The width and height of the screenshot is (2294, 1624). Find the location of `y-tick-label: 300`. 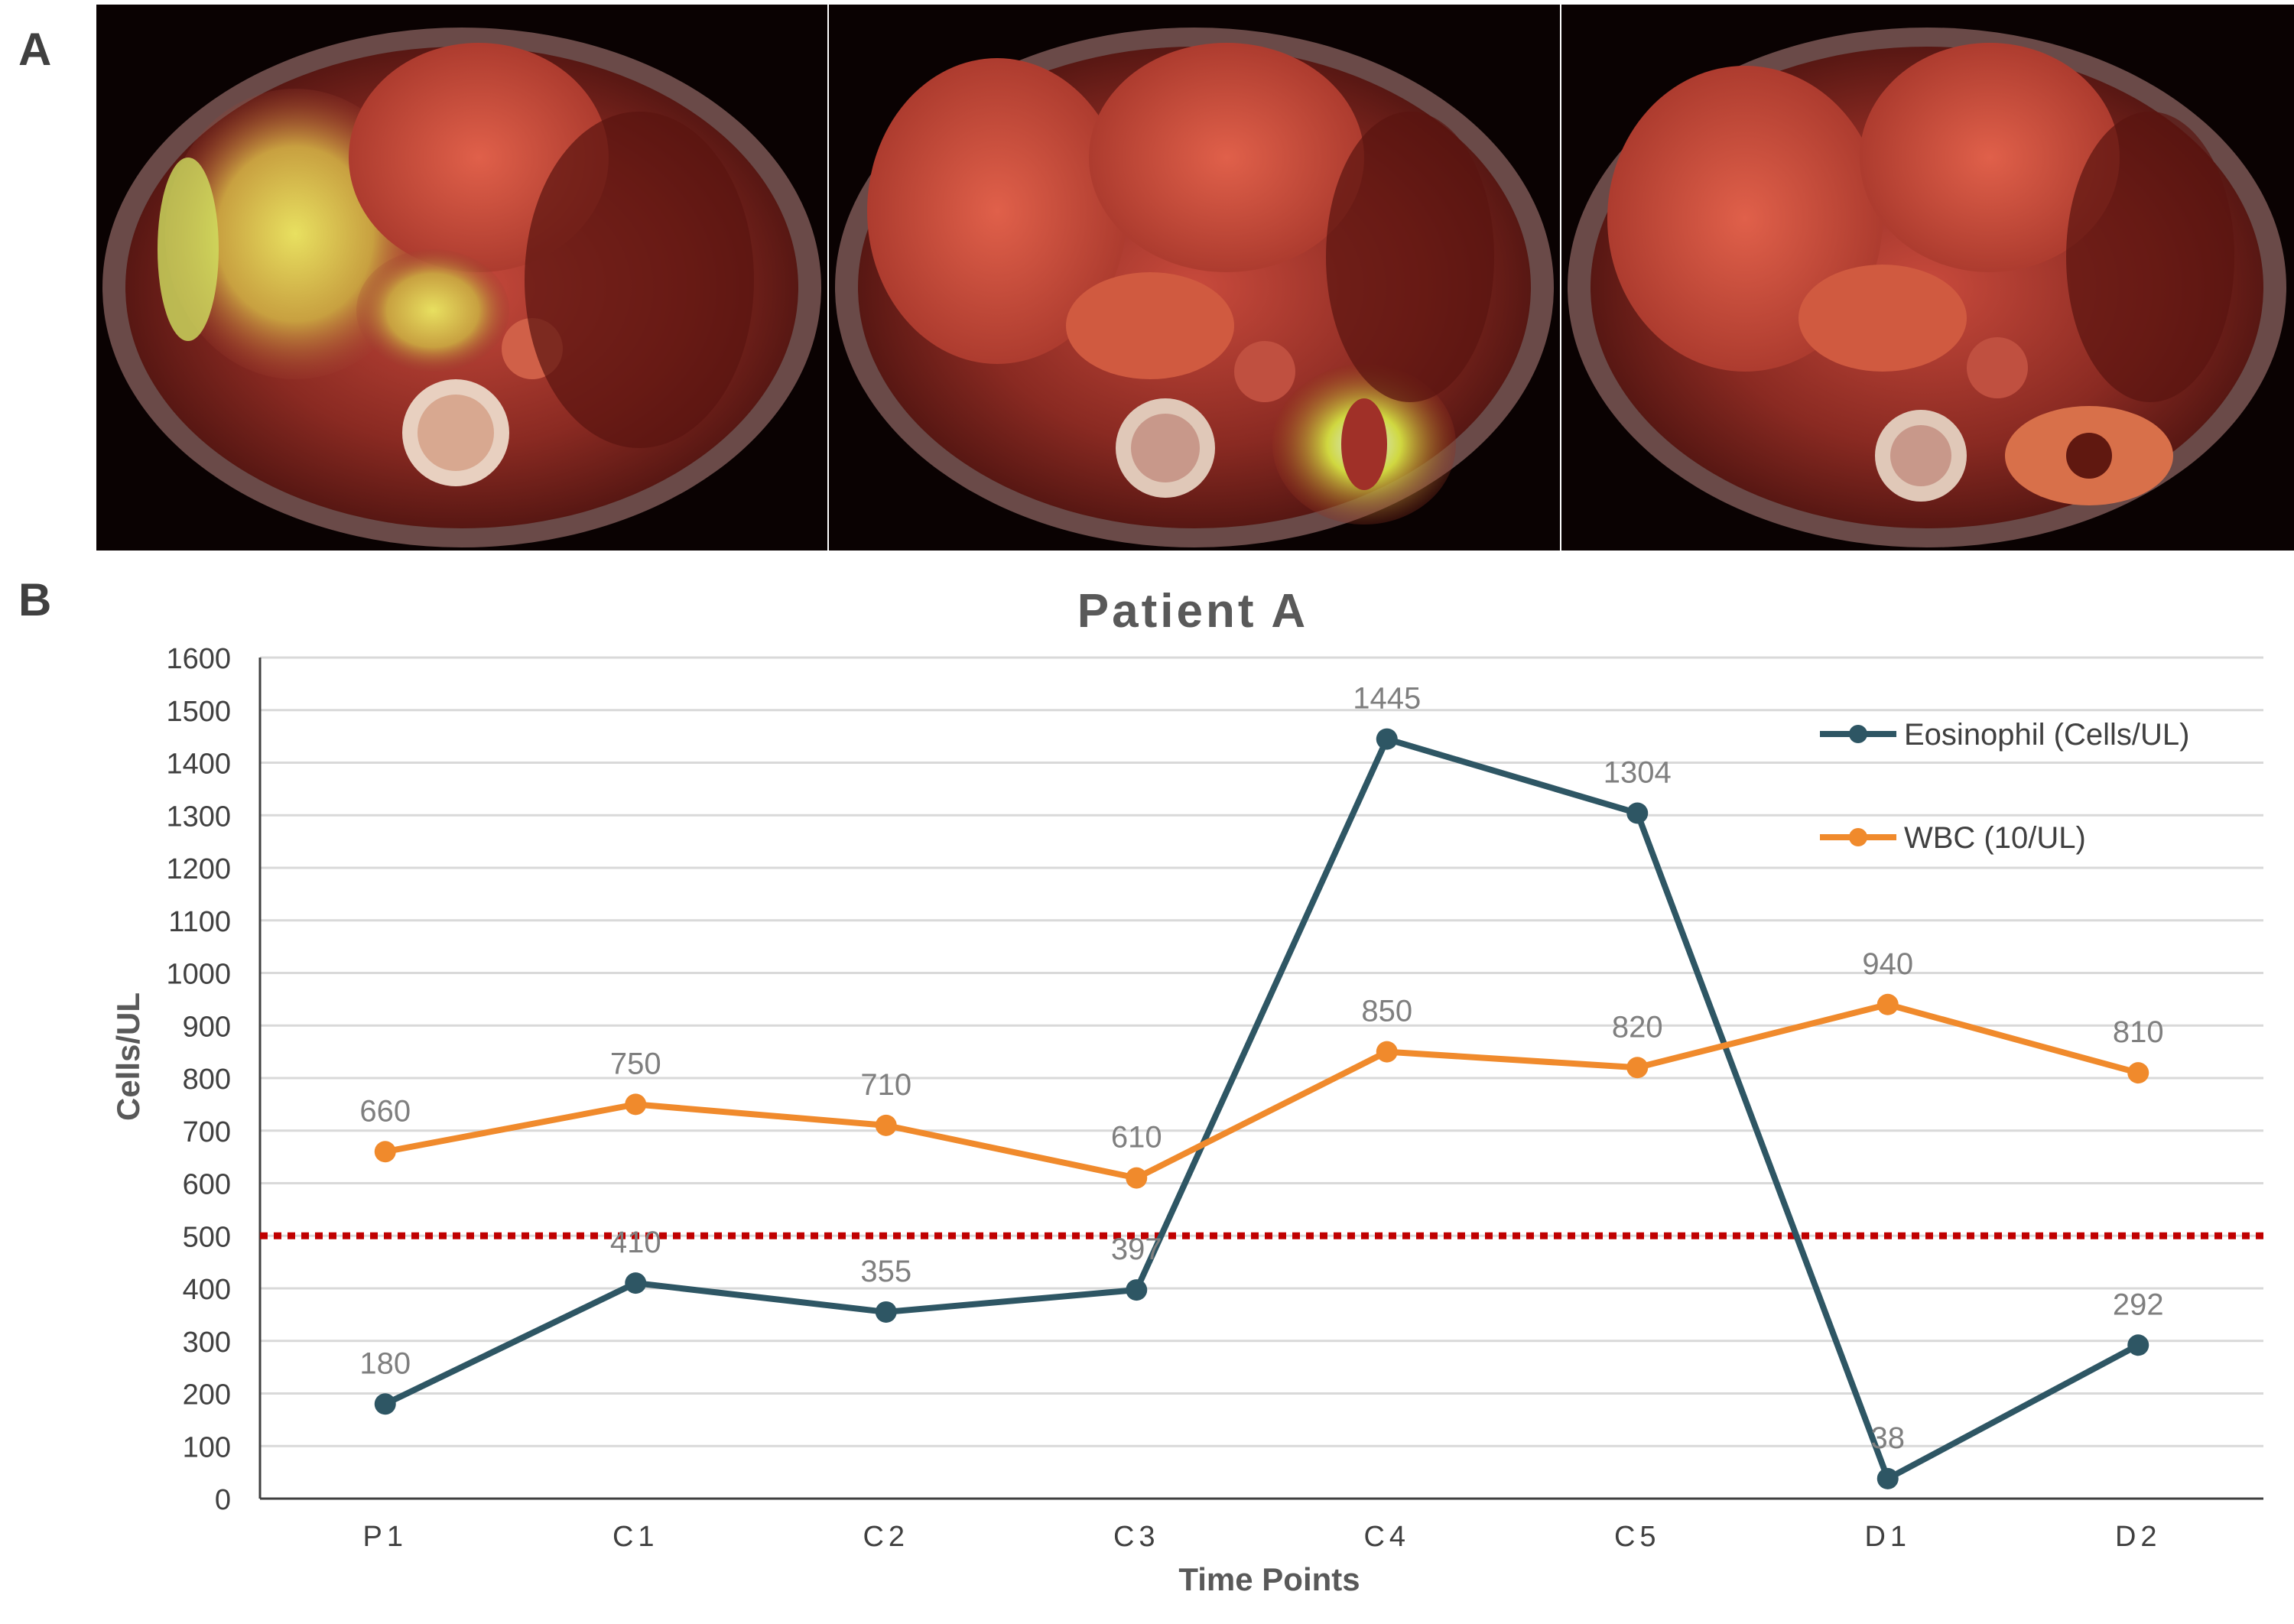

y-tick-label: 300 is located at coordinates (207, 1343).